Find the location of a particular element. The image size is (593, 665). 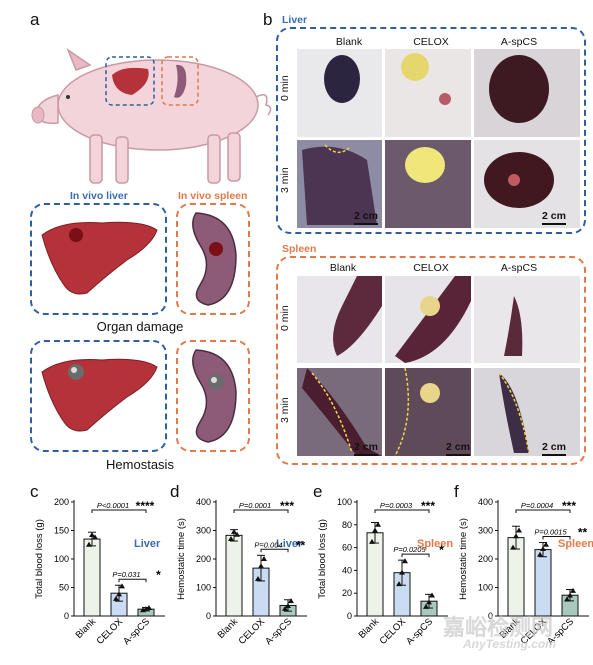

spleen-hemostasis-box is located at coordinates (213, 396).